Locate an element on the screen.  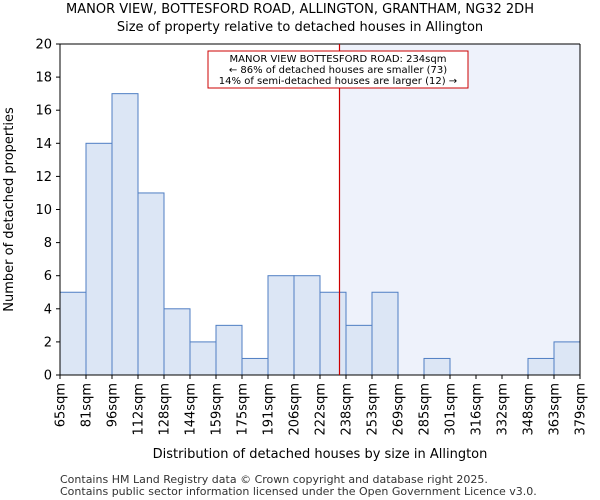
x-tick-label: 301sqm is located at coordinates (451, 409).